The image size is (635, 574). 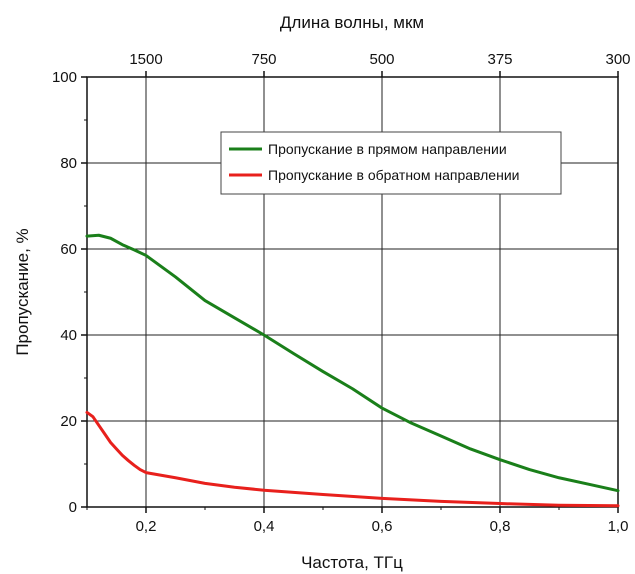 I want to click on top-tick-label-2: 500, so click(x=381, y=59).